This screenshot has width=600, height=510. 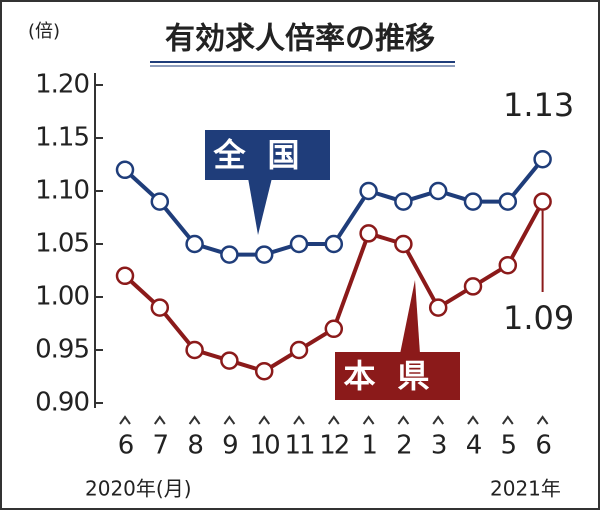 What do you see at coordinates (474, 446) in the screenshot?
I see `x-tick-label: 4` at bounding box center [474, 446].